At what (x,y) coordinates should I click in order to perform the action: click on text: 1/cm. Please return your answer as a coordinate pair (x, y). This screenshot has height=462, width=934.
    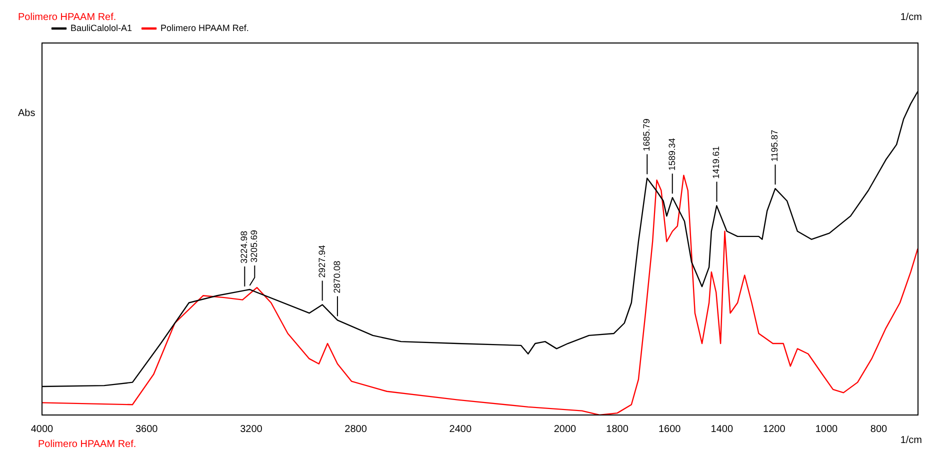
    Looking at the image, I should click on (911, 17).